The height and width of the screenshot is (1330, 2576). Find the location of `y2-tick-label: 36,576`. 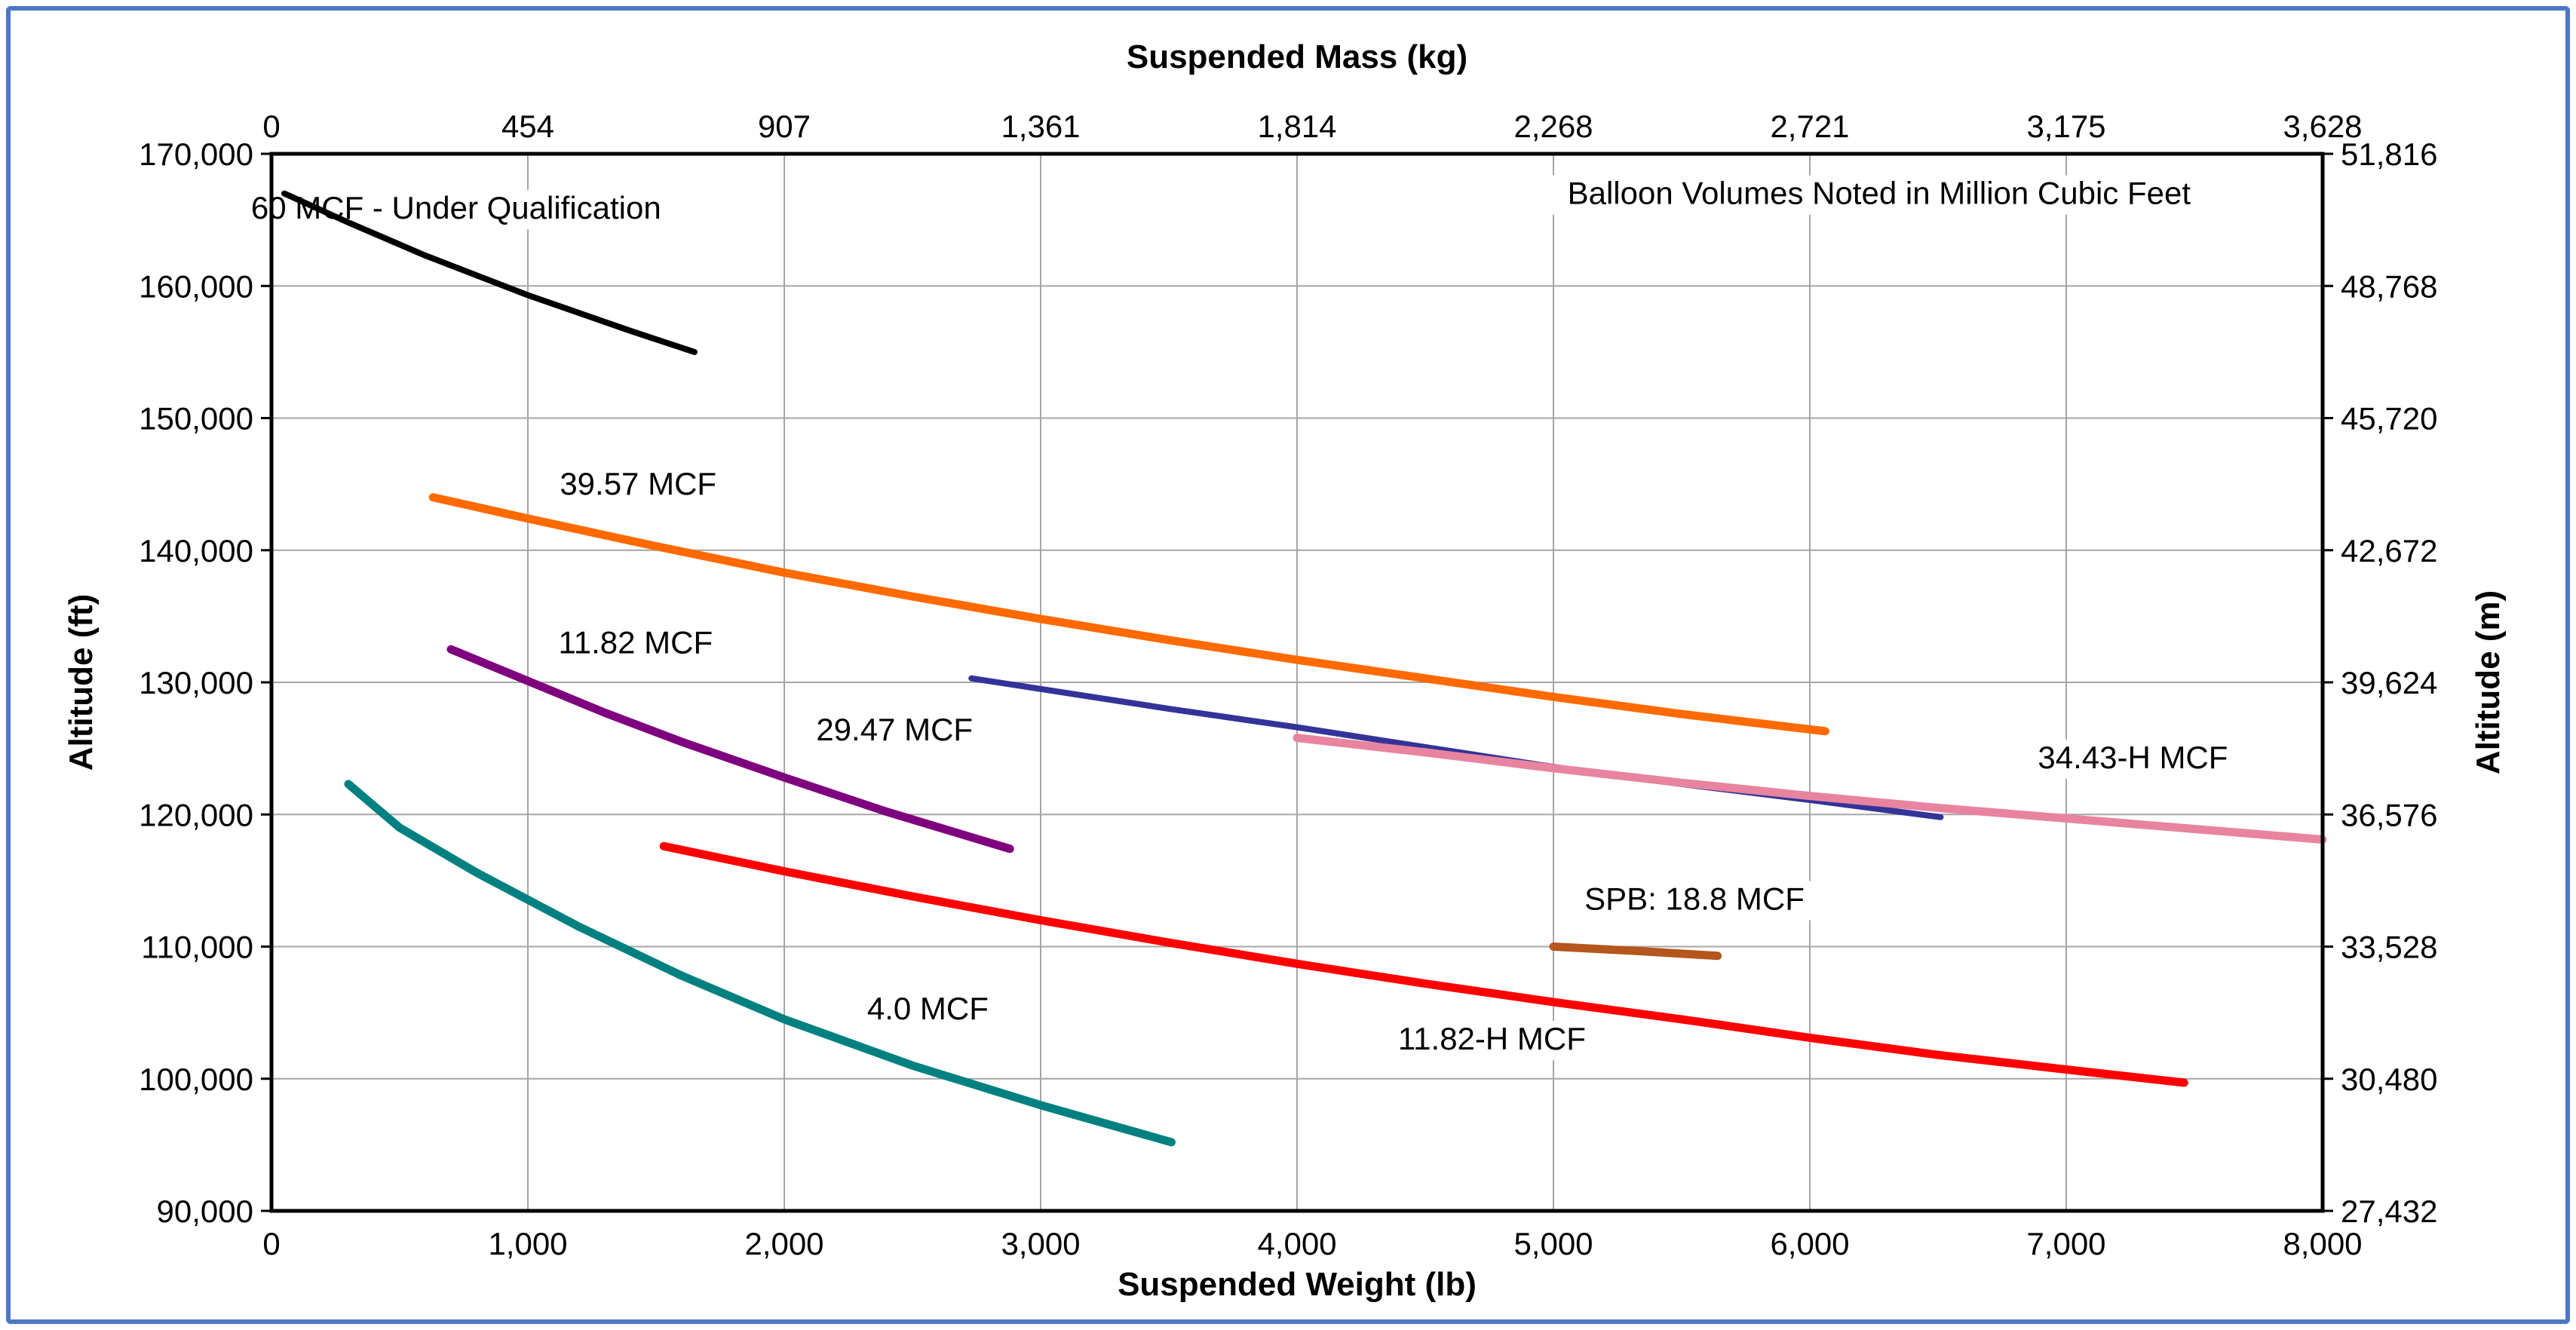

y2-tick-label: 36,576 is located at coordinates (2389, 814).